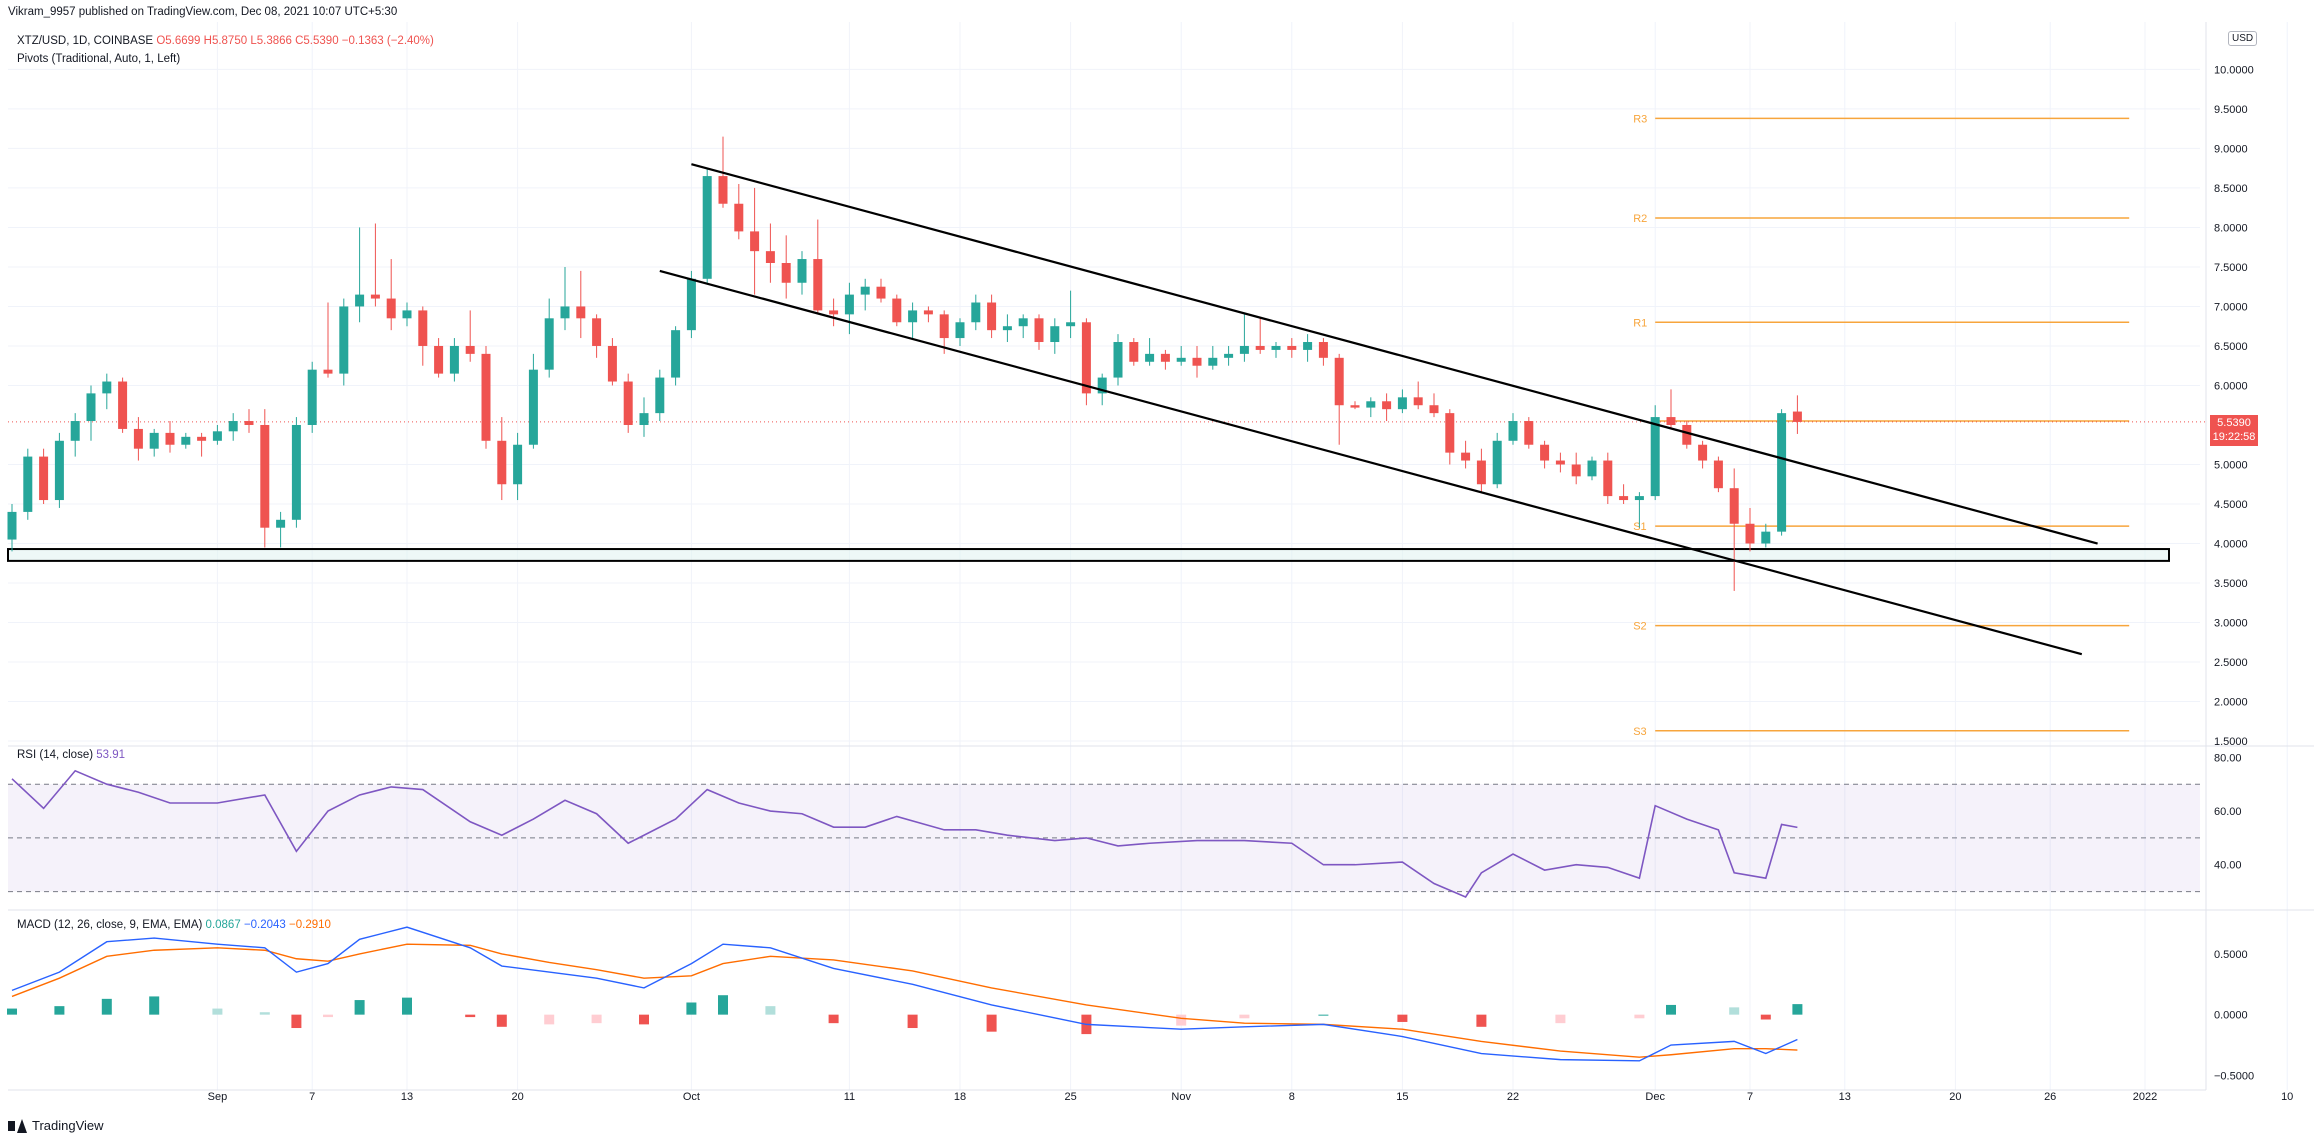 This screenshot has width=2314, height=1147. What do you see at coordinates (1640, 219) in the screenshot?
I see `pivot-label-r2: R2` at bounding box center [1640, 219].